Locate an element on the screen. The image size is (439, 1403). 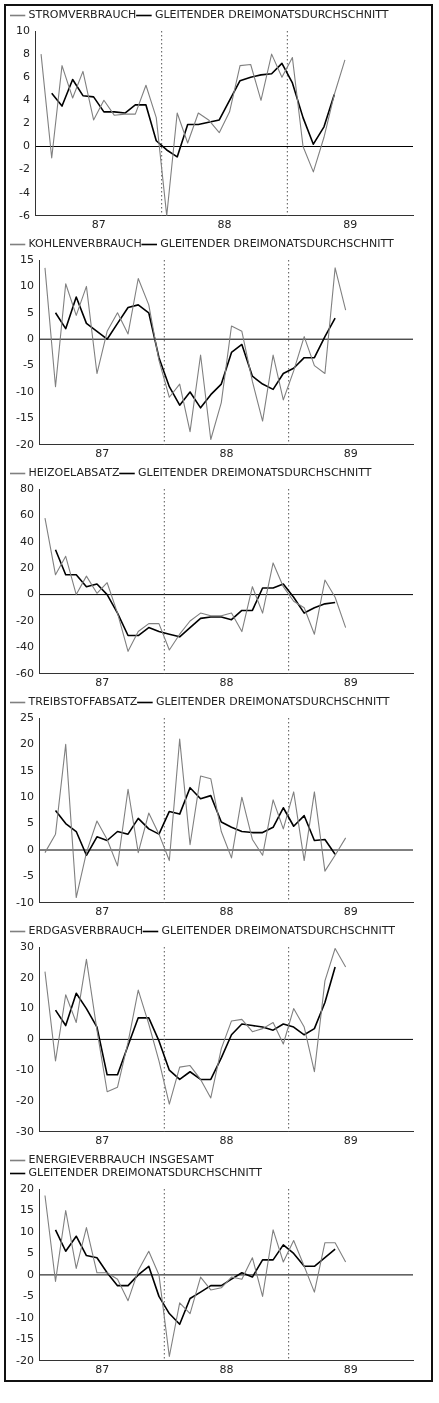
y-tick-label: -40 is located at coordinates (25, 647).